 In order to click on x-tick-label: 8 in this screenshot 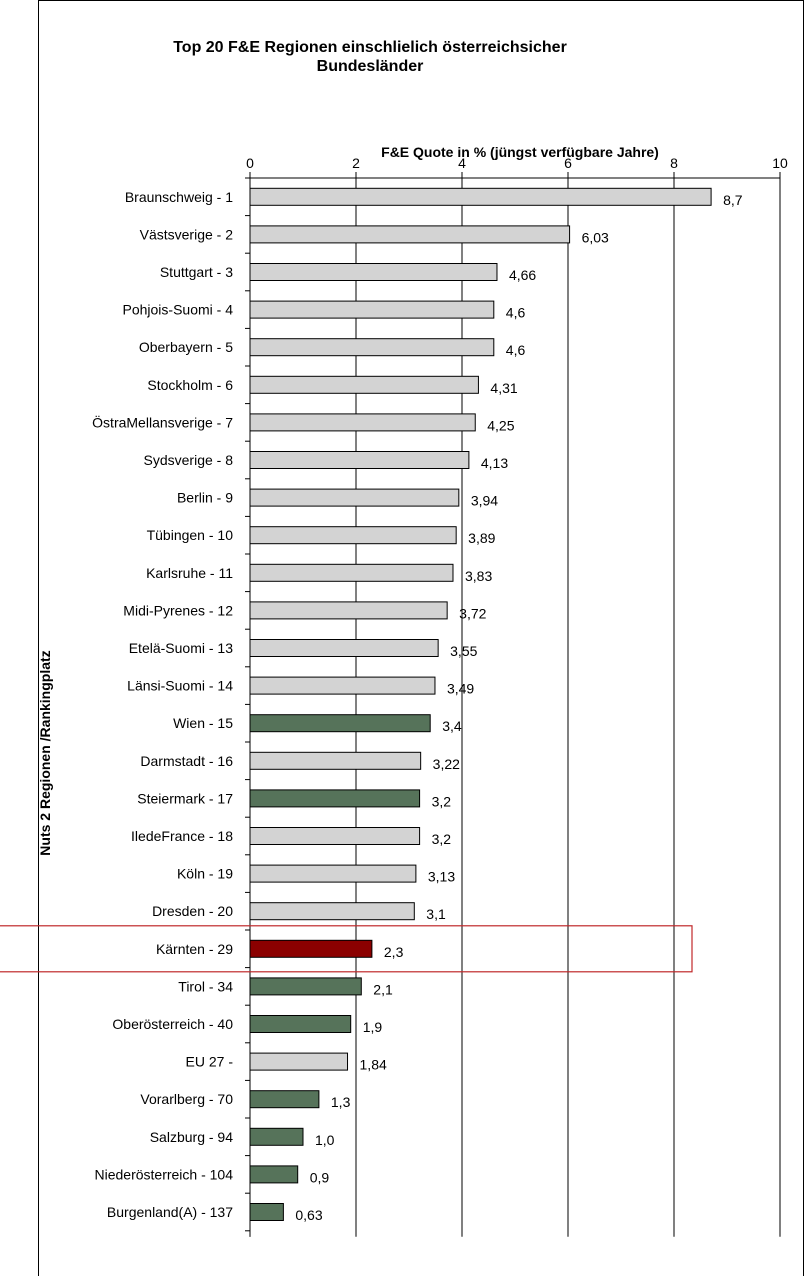, I will do `click(674, 163)`.